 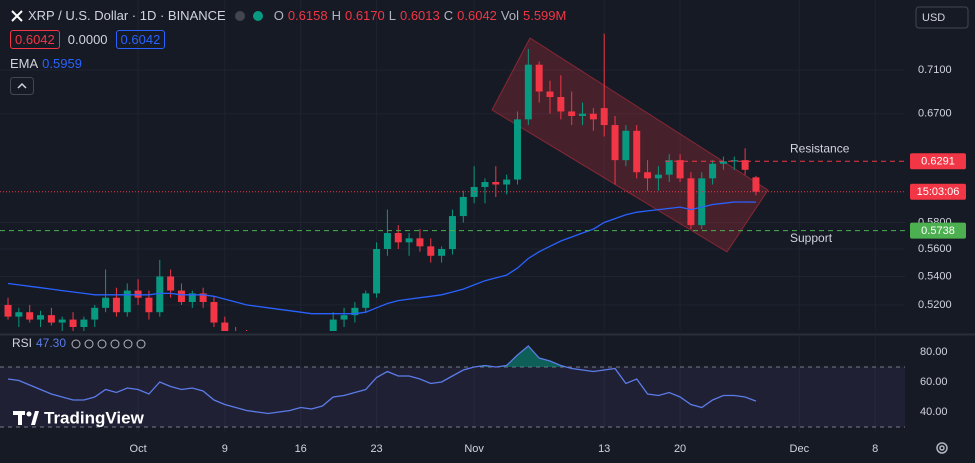 I want to click on collapse-button, so click(x=22, y=86).